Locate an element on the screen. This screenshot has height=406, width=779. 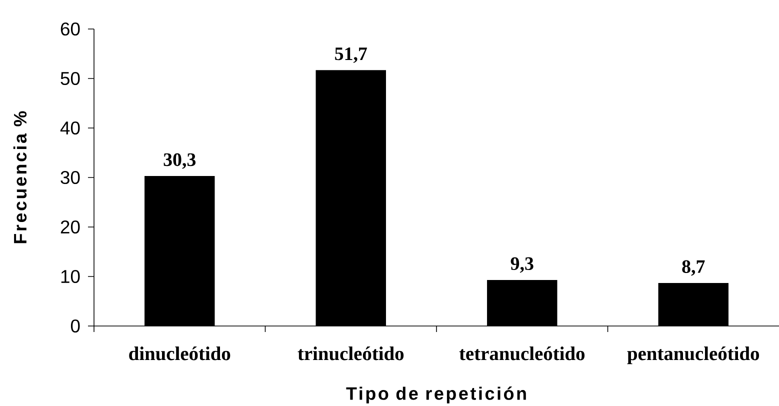
y-tick-label: 50 is located at coordinates (70, 79).